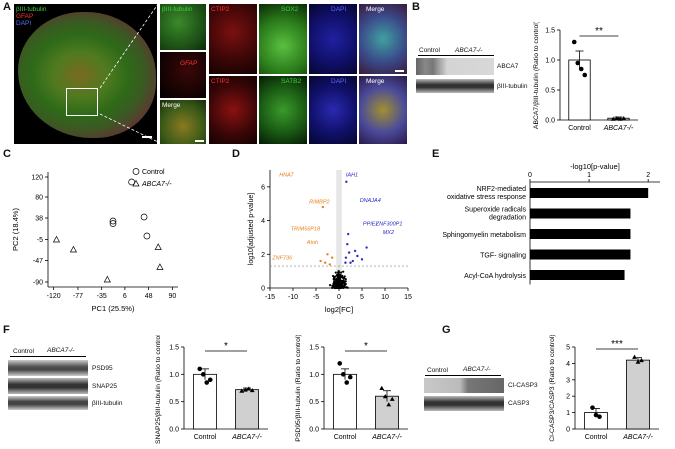 The width and height of the screenshot is (675, 449). I want to click on up-gene-label: PPIEL, so click(371, 225).